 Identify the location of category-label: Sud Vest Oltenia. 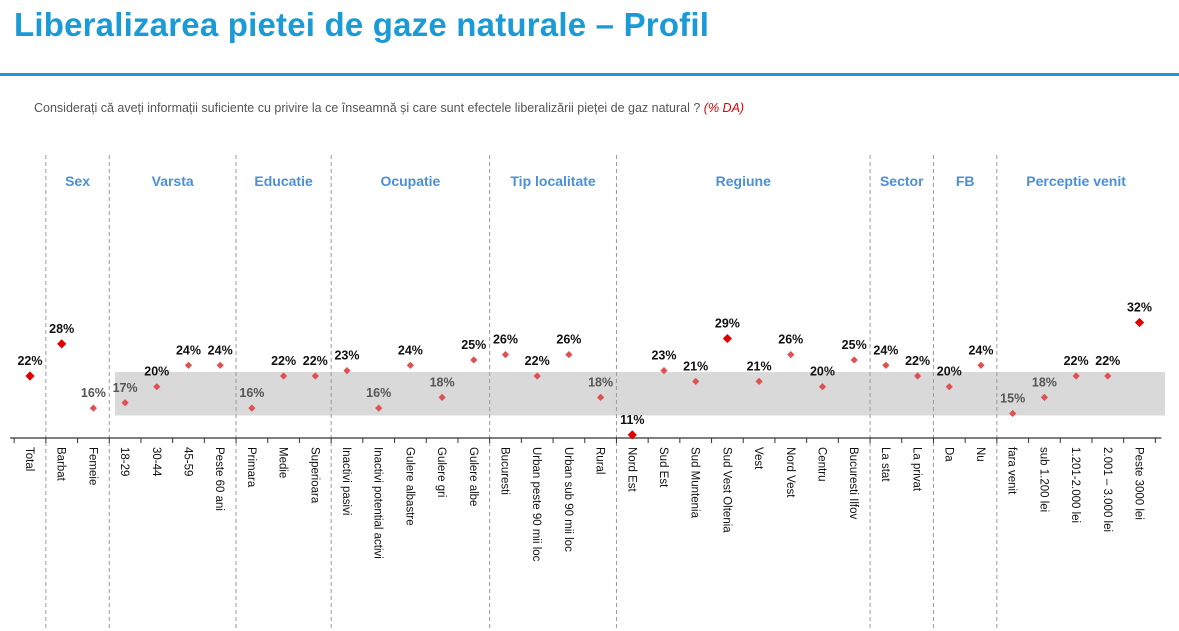
(726, 490).